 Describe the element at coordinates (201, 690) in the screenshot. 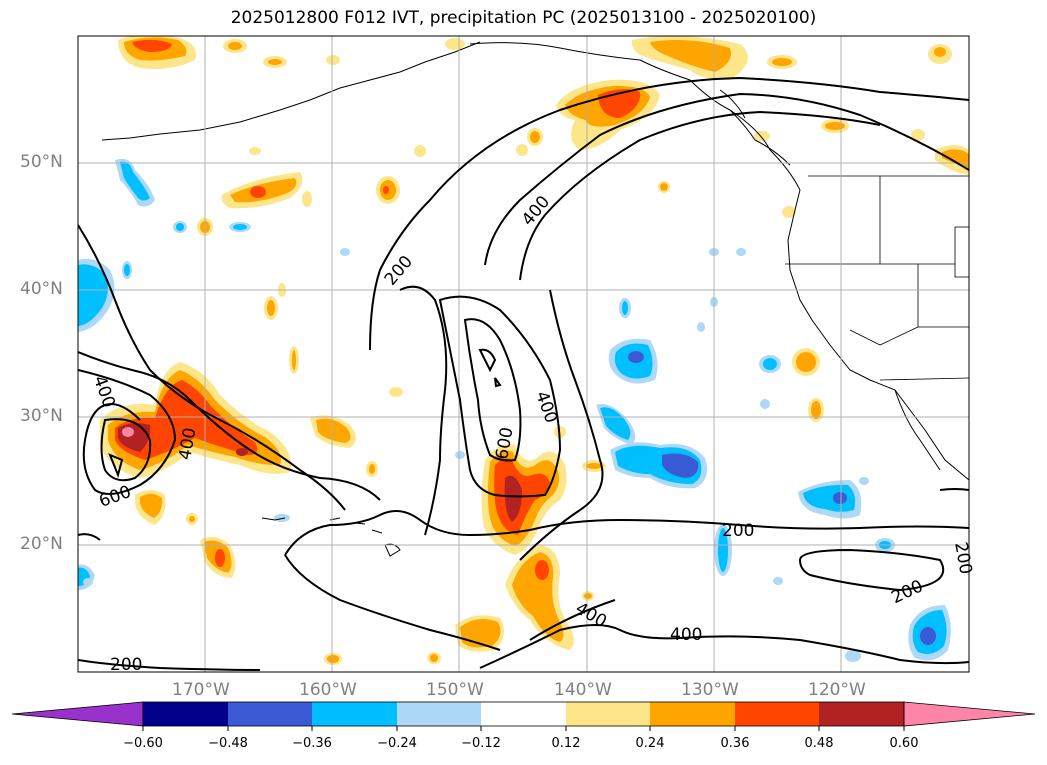

I see `lon-label: 170°W` at that location.